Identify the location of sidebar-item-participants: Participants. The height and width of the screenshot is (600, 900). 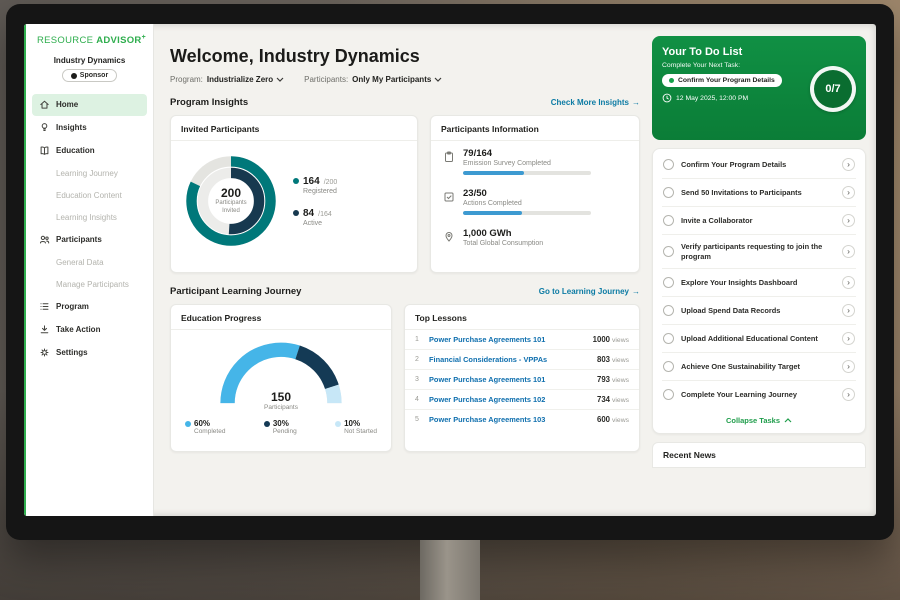
(89, 240).